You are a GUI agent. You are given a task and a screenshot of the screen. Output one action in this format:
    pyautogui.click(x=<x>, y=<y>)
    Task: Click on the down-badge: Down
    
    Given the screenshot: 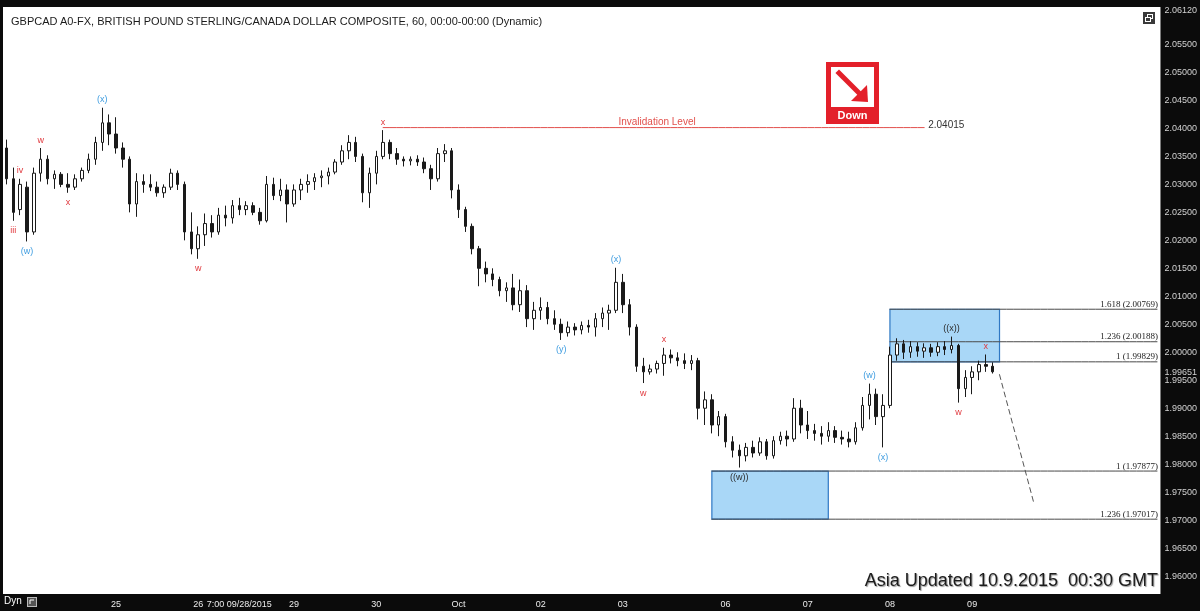 What is the action you would take?
    pyautogui.click(x=852, y=93)
    